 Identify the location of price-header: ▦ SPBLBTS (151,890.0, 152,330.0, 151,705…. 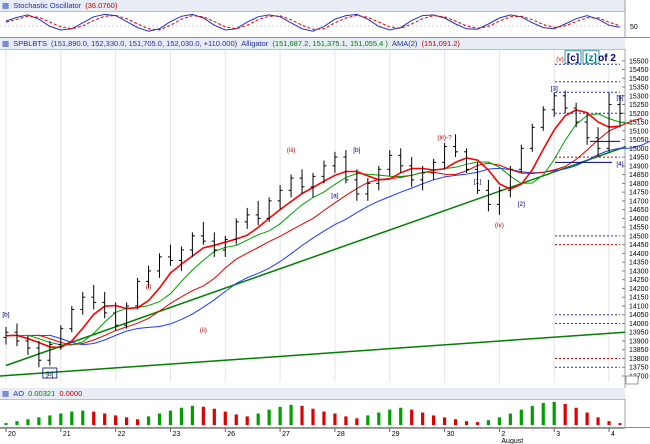
(312, 44).